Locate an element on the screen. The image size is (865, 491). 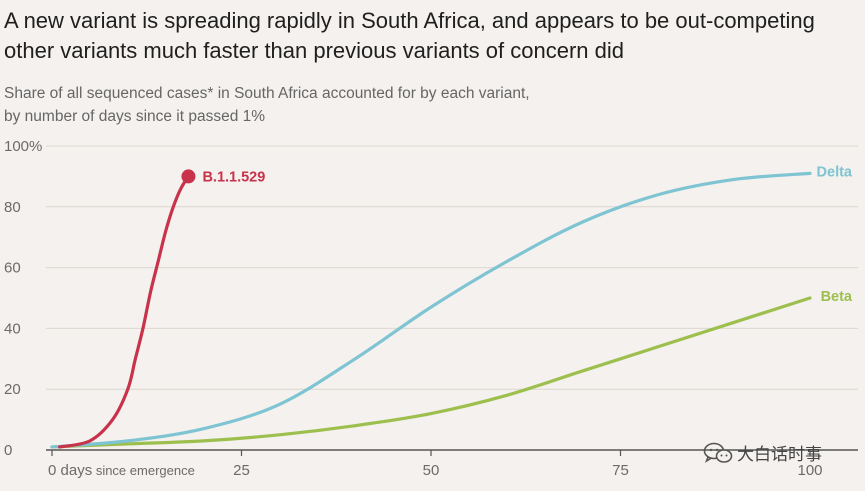
x-tick-label: 75 is located at coordinates (620, 470).